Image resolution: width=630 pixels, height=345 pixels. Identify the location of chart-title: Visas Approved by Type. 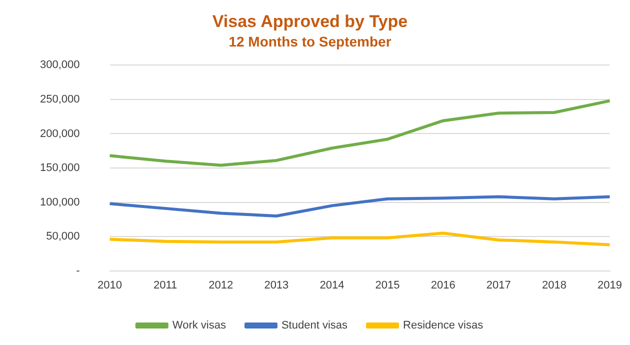
(310, 21).